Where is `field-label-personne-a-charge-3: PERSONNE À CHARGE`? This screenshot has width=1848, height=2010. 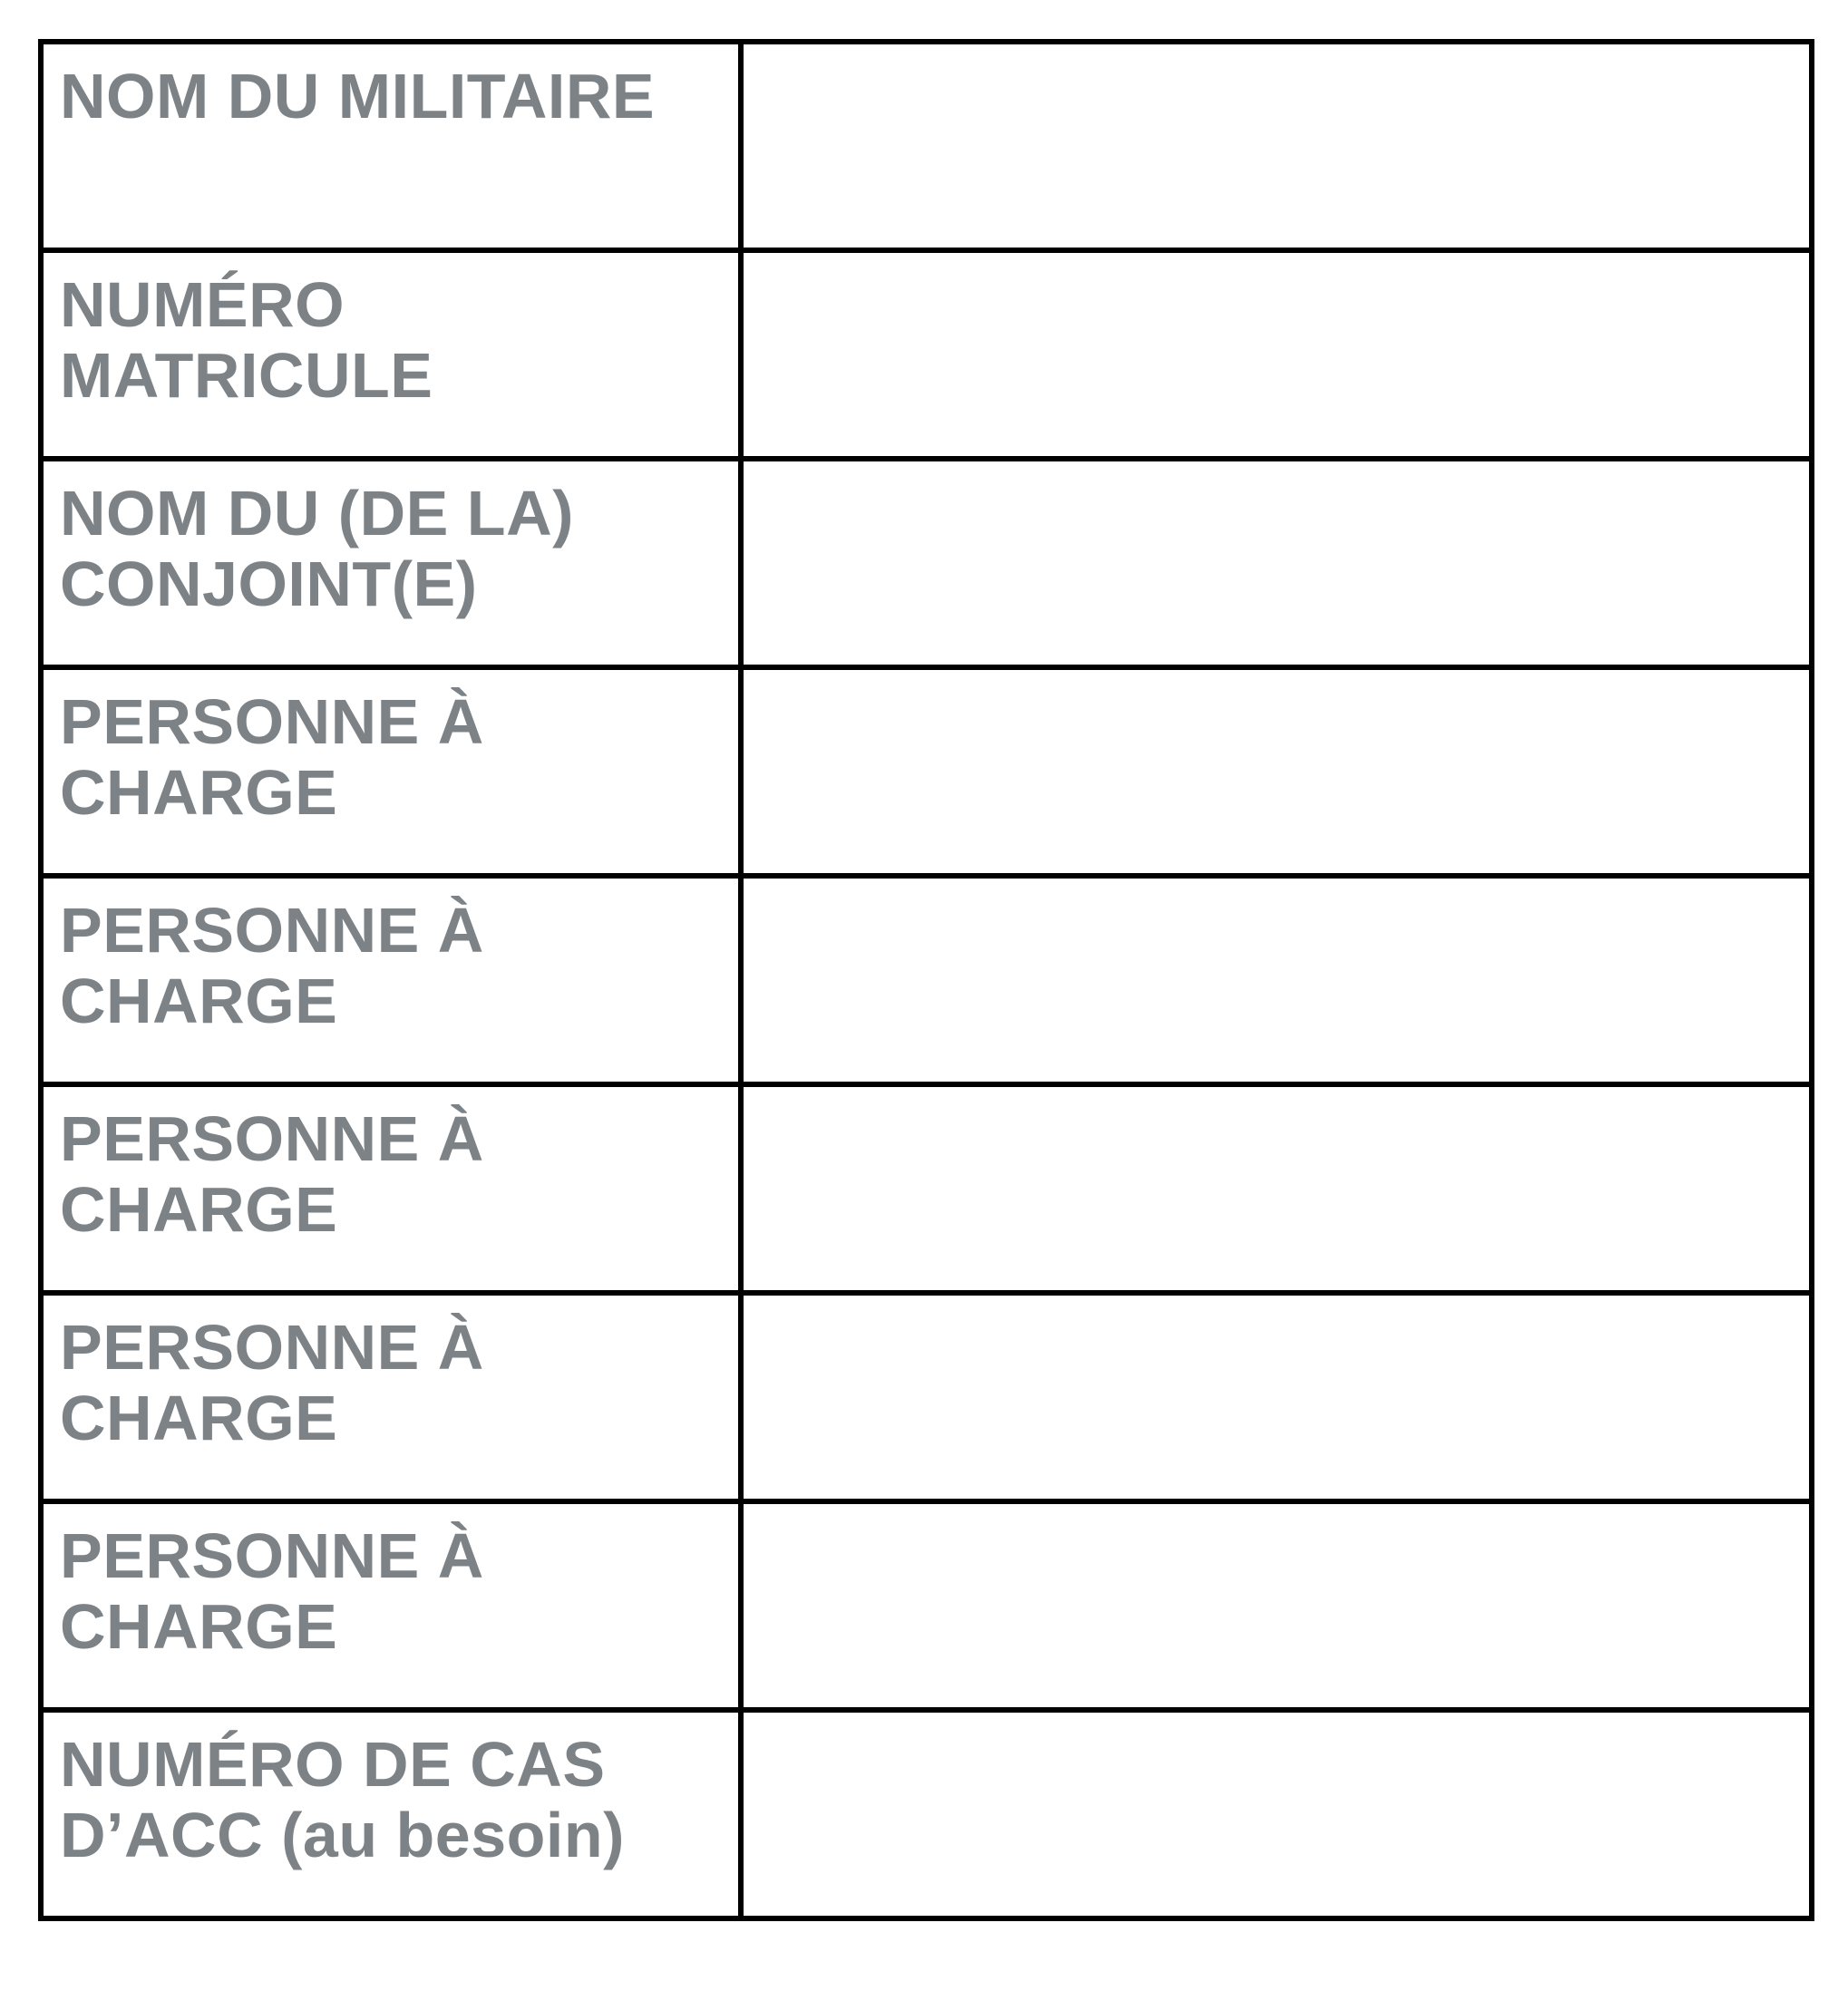 field-label-personne-a-charge-3: PERSONNE À CHARGE is located at coordinates (391, 1189).